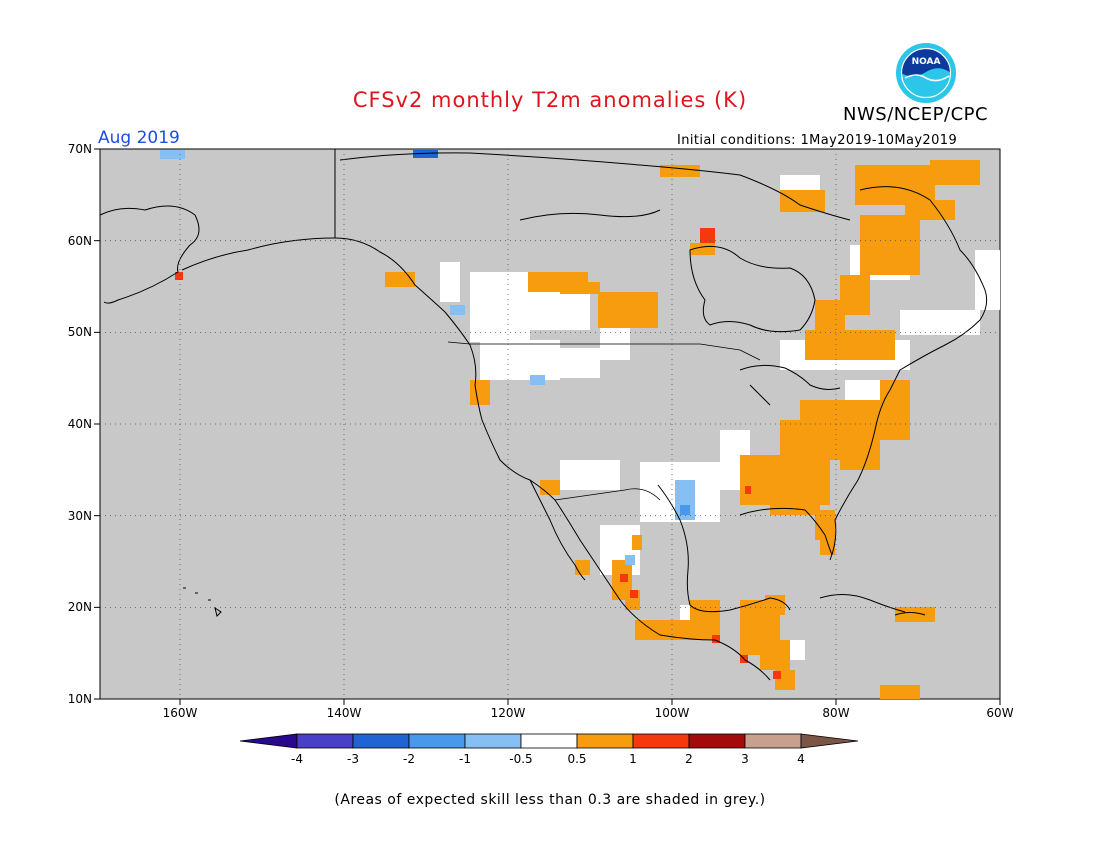  Describe the element at coordinates (79, 699) in the screenshot. I see `lat-label: 10N` at that location.